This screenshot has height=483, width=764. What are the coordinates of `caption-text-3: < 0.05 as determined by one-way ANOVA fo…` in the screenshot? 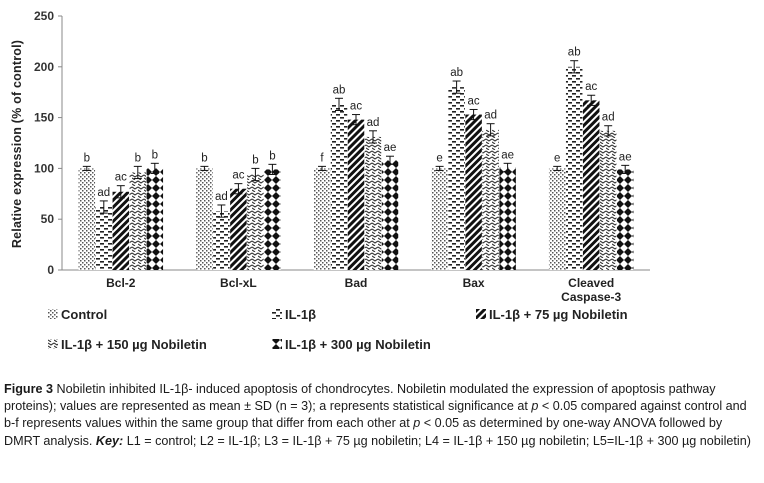 It's located at (363, 432).